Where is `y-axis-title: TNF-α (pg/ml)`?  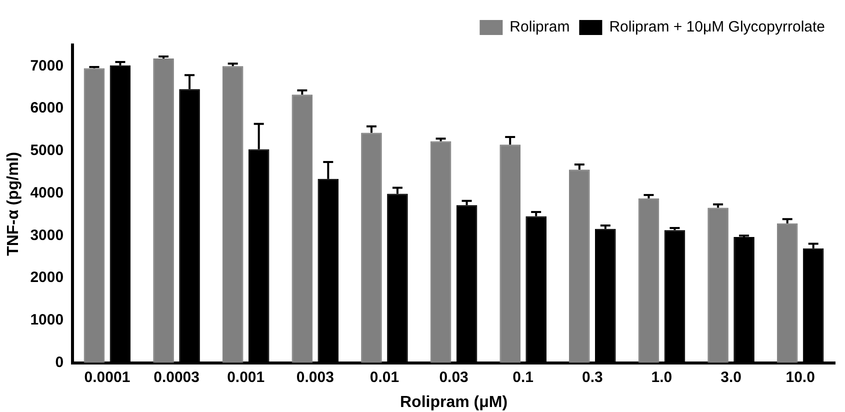
y-axis-title: TNF-α (pg/ml) is located at coordinates (13, 204).